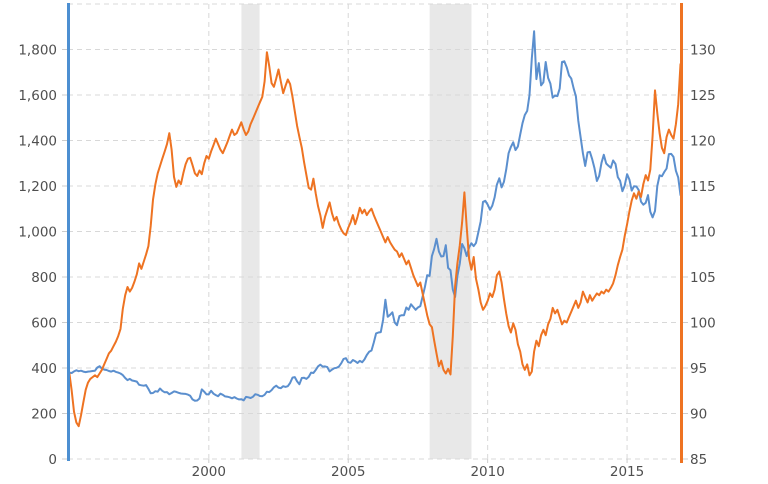 The image size is (768, 484). I want to click on left-axis-label: 1,600, so click(37, 96).